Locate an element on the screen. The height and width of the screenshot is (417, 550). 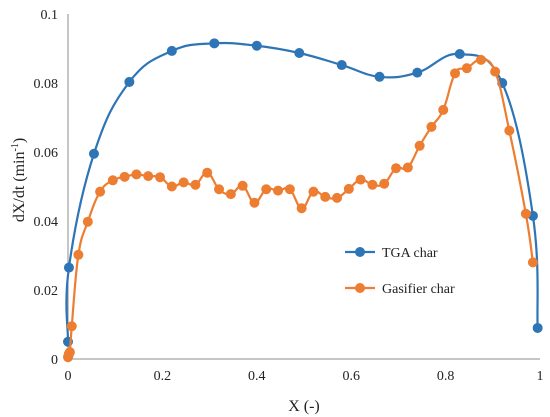
legend-label-gasifier-char: Gasifier char is located at coordinates (418, 289).